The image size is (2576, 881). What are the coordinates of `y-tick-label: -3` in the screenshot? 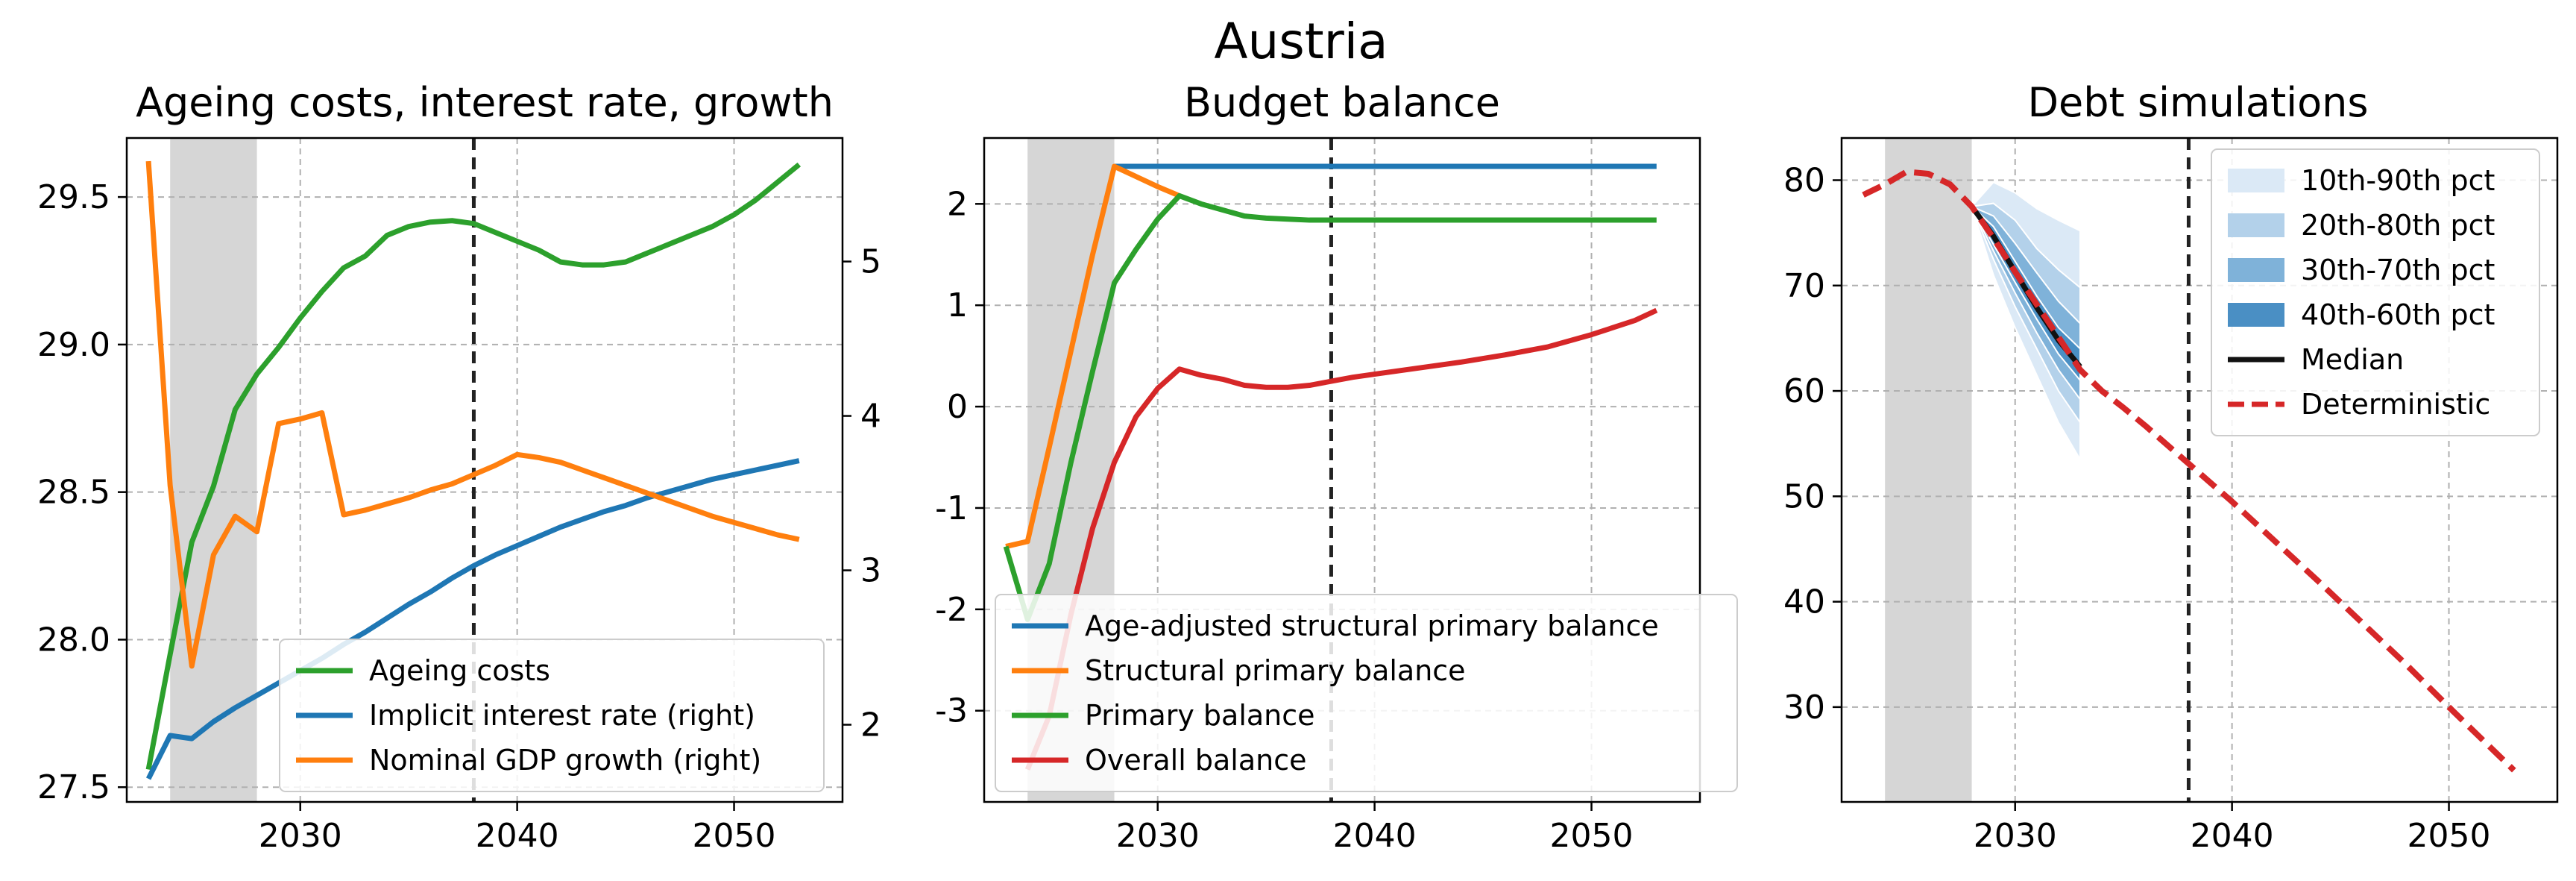 It's located at (952, 711).